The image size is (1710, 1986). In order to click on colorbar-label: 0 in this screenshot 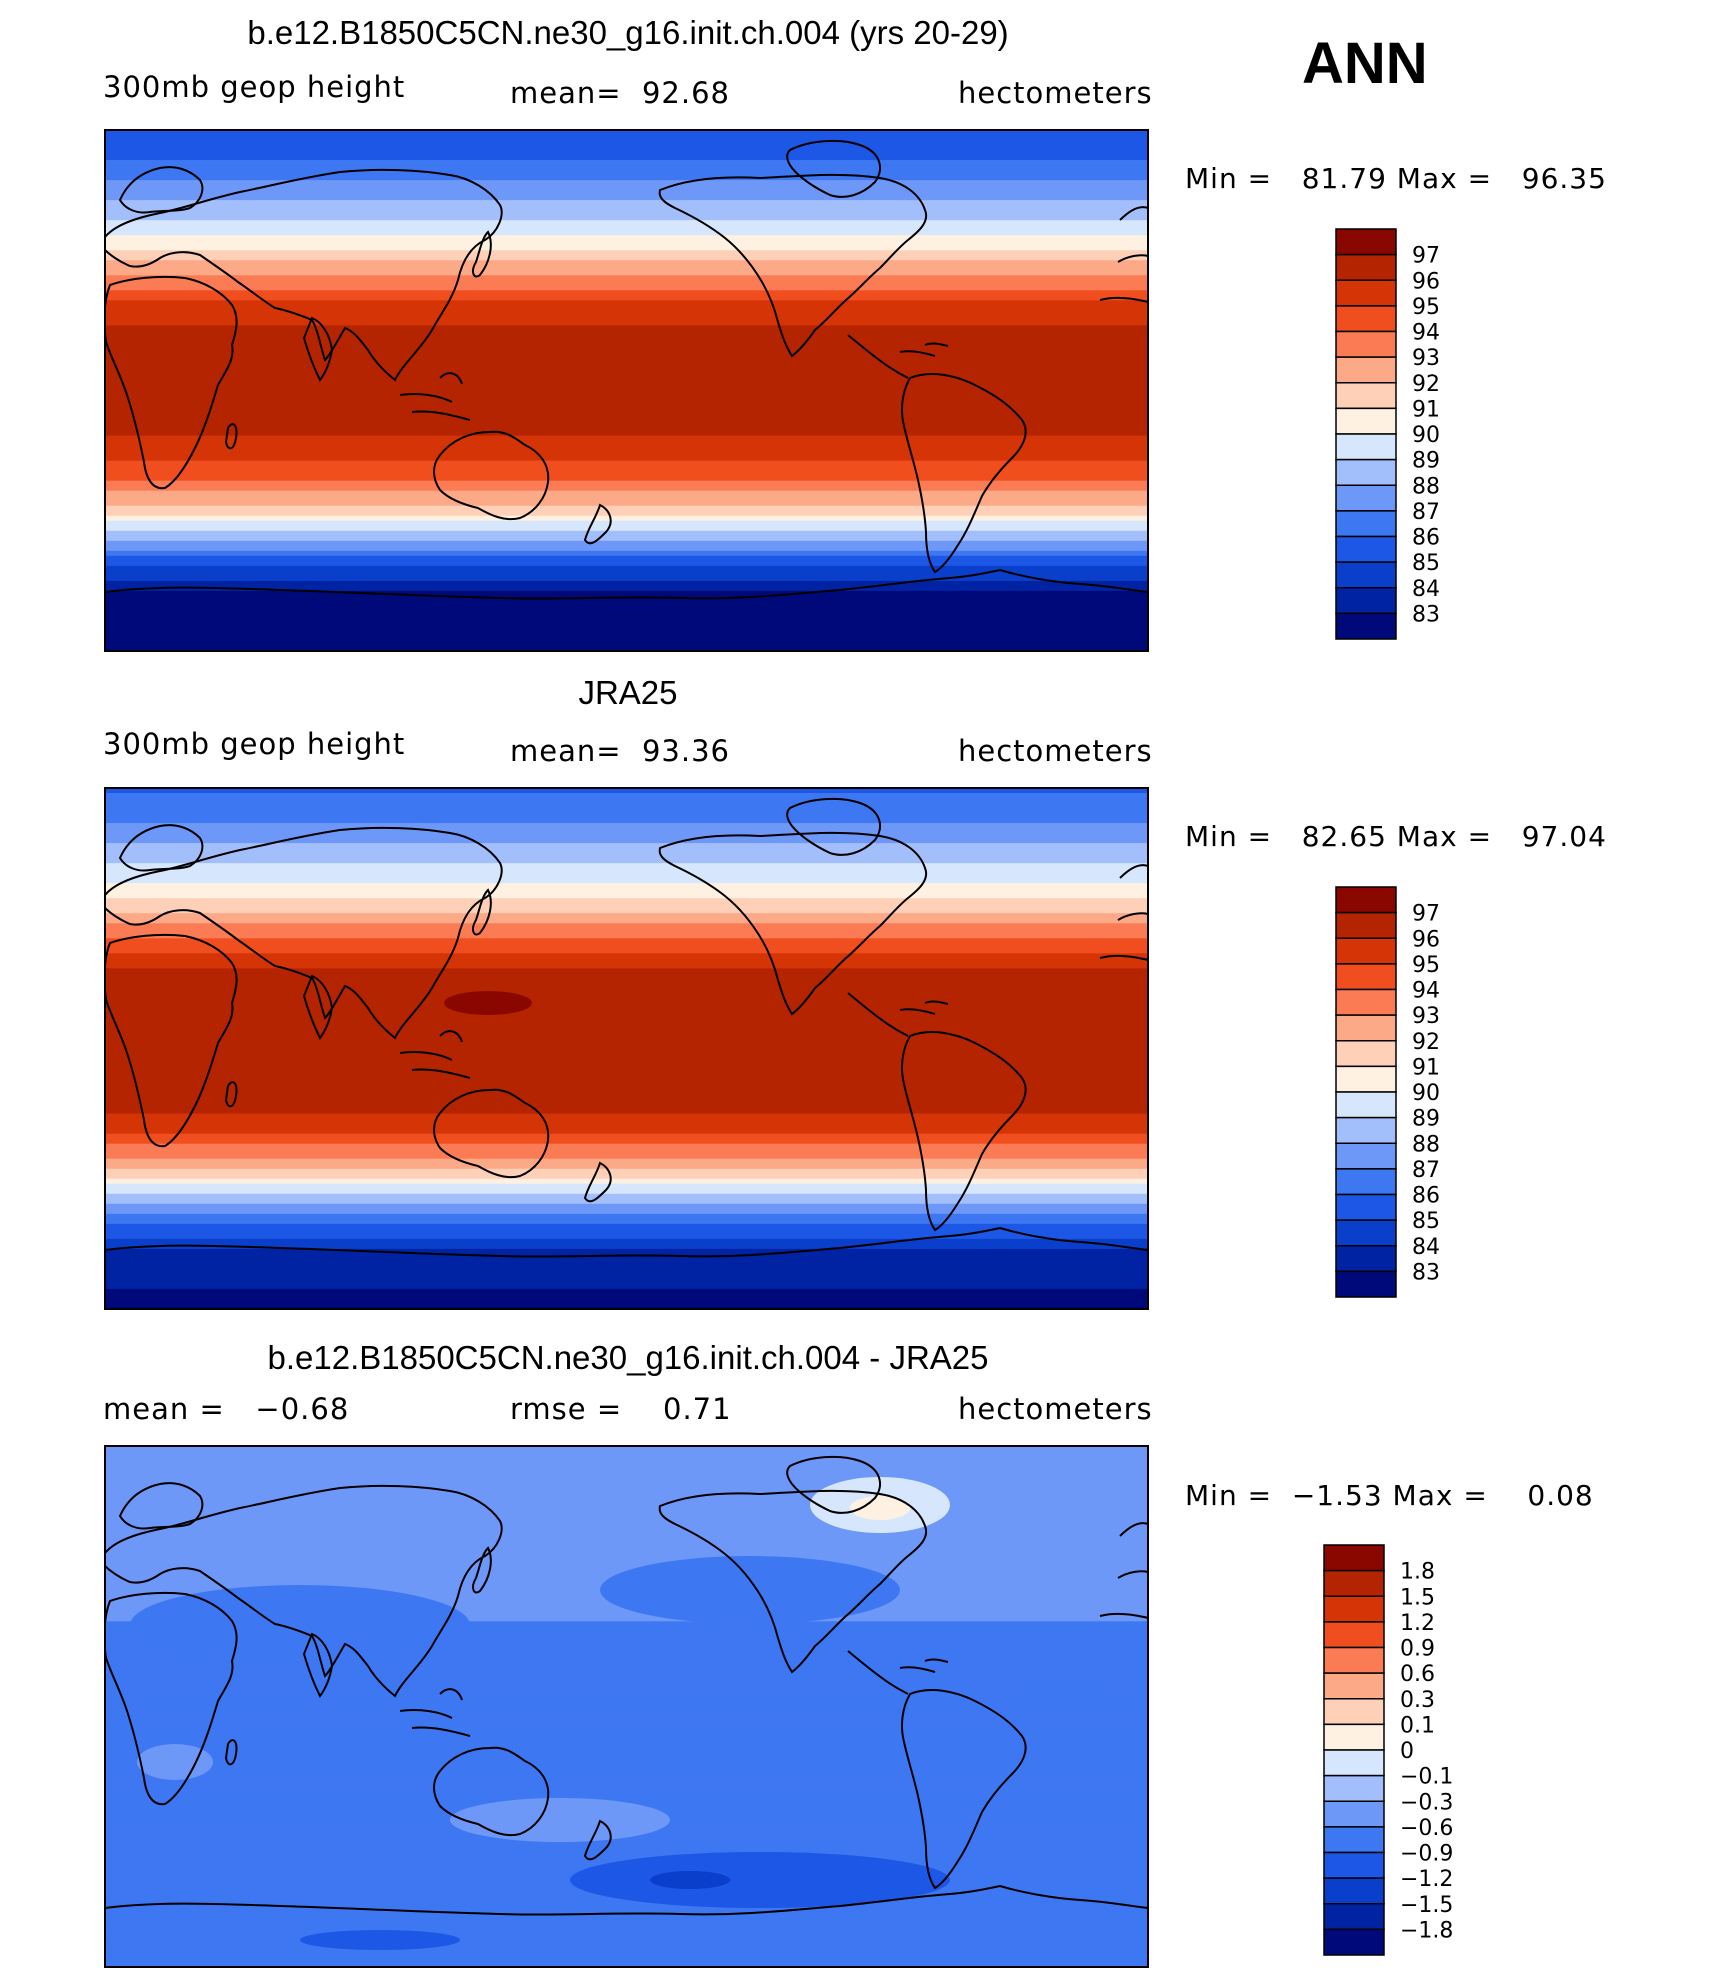, I will do `click(1407, 1751)`.